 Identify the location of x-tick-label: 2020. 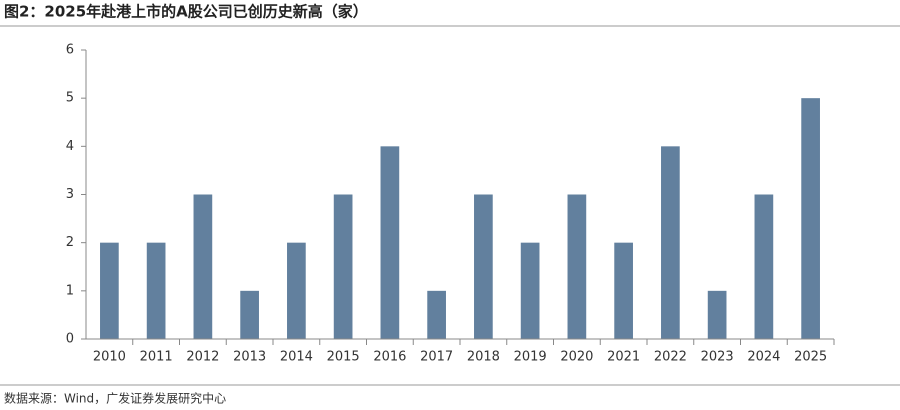
(576, 357).